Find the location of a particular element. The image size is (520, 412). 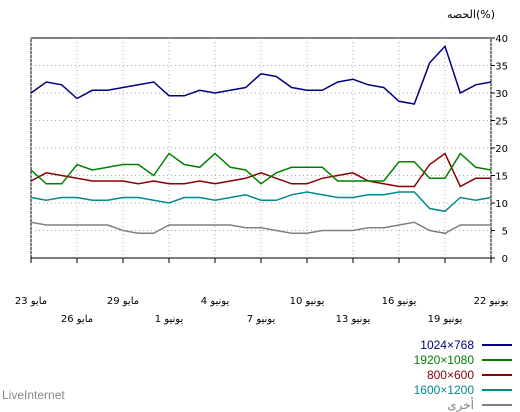

x-tick-label: 10 يونيو is located at coordinates (307, 301).